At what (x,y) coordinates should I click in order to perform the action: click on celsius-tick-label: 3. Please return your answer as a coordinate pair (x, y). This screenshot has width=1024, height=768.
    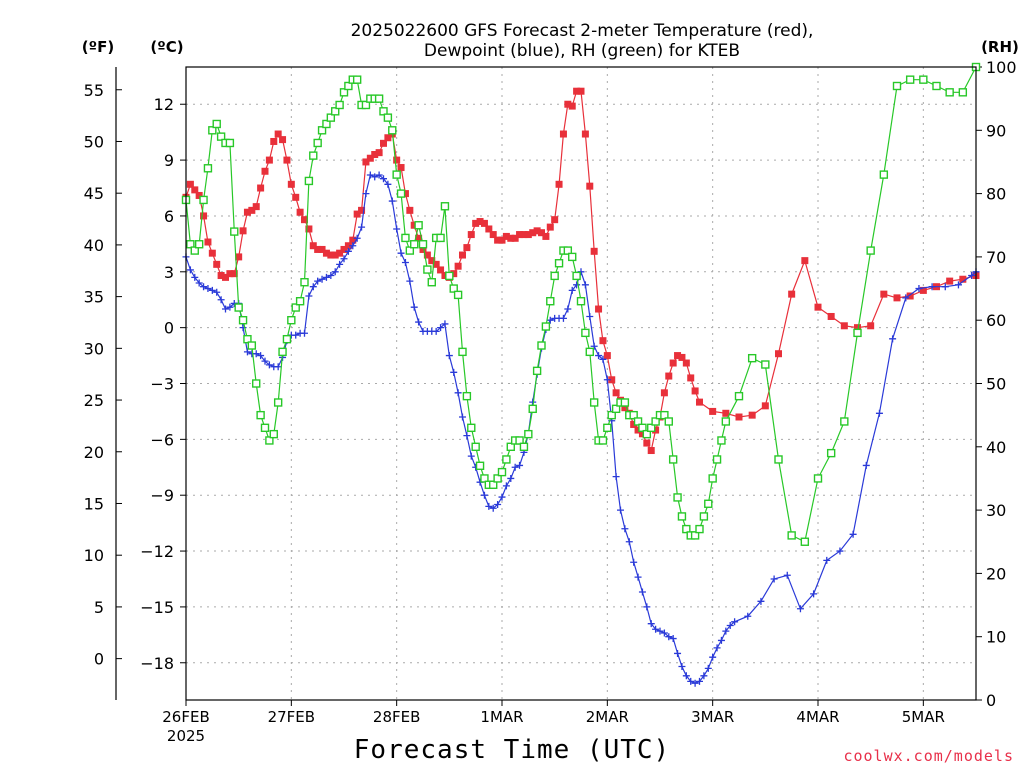
    Looking at the image, I should click on (169, 272).